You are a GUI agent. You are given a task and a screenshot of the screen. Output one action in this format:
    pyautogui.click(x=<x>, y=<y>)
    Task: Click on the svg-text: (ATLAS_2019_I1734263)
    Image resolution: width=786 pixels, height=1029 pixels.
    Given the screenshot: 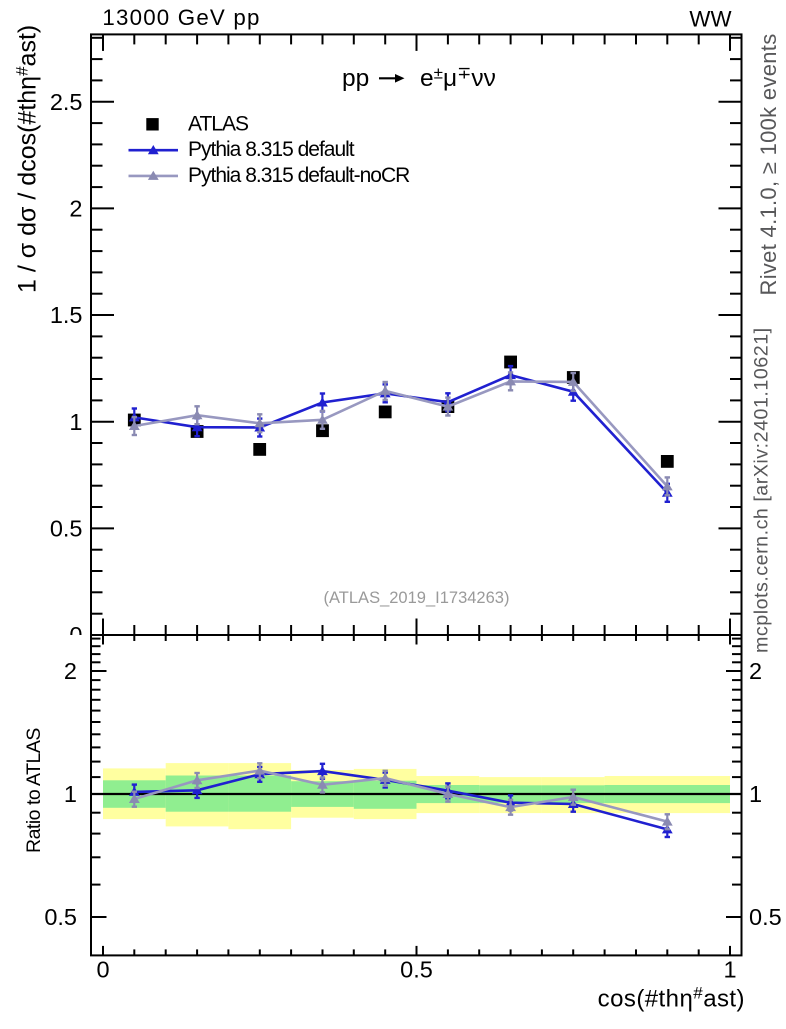 What is the action you would take?
    pyautogui.click(x=417, y=598)
    